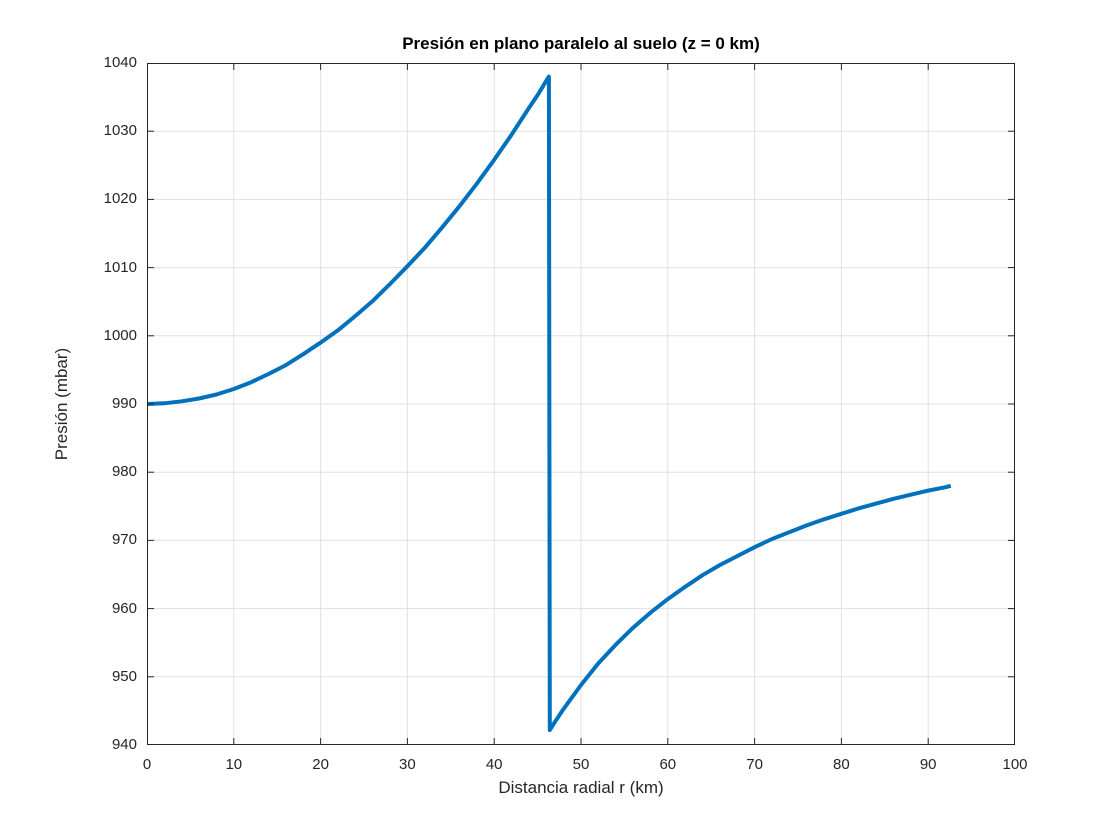  What do you see at coordinates (120, 62) in the screenshot?
I see `y-tick-label: 1040` at bounding box center [120, 62].